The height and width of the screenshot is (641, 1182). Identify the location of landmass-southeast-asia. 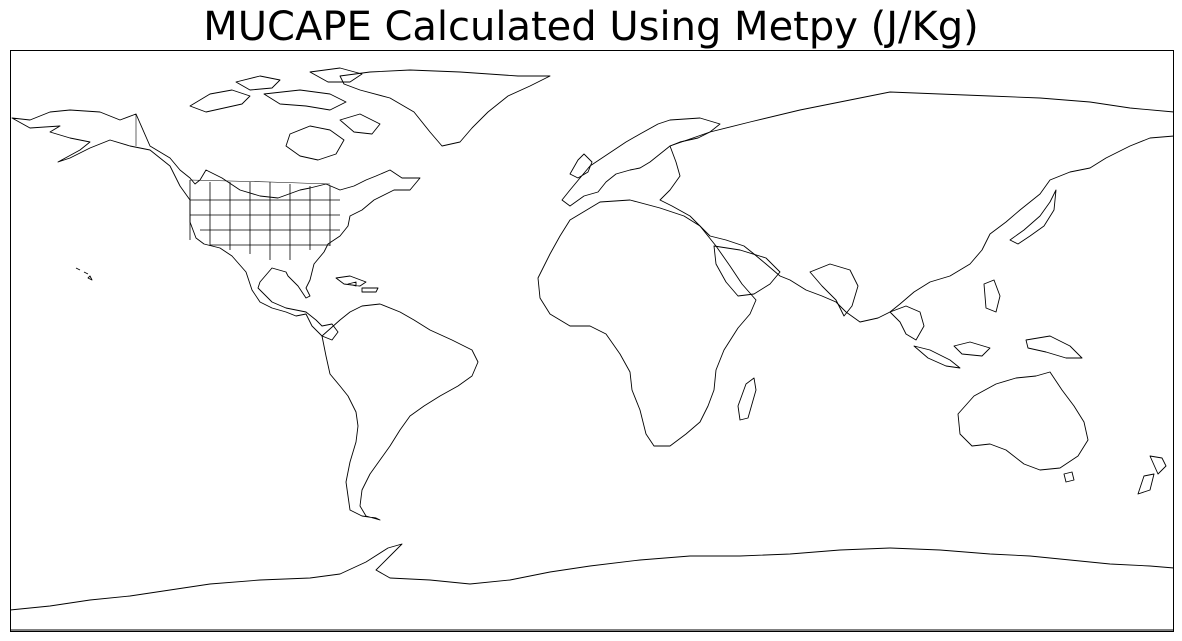
(940, 337).